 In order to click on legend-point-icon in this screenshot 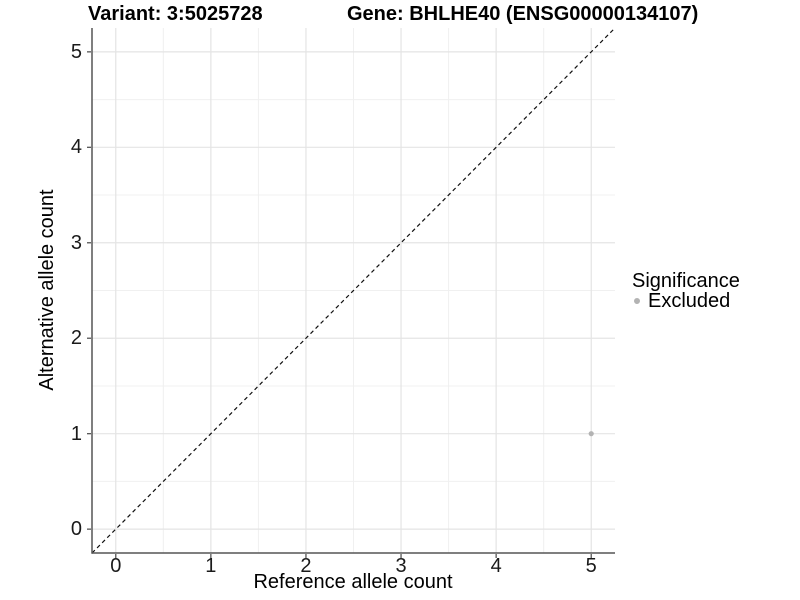, I will do `click(637, 301)`.